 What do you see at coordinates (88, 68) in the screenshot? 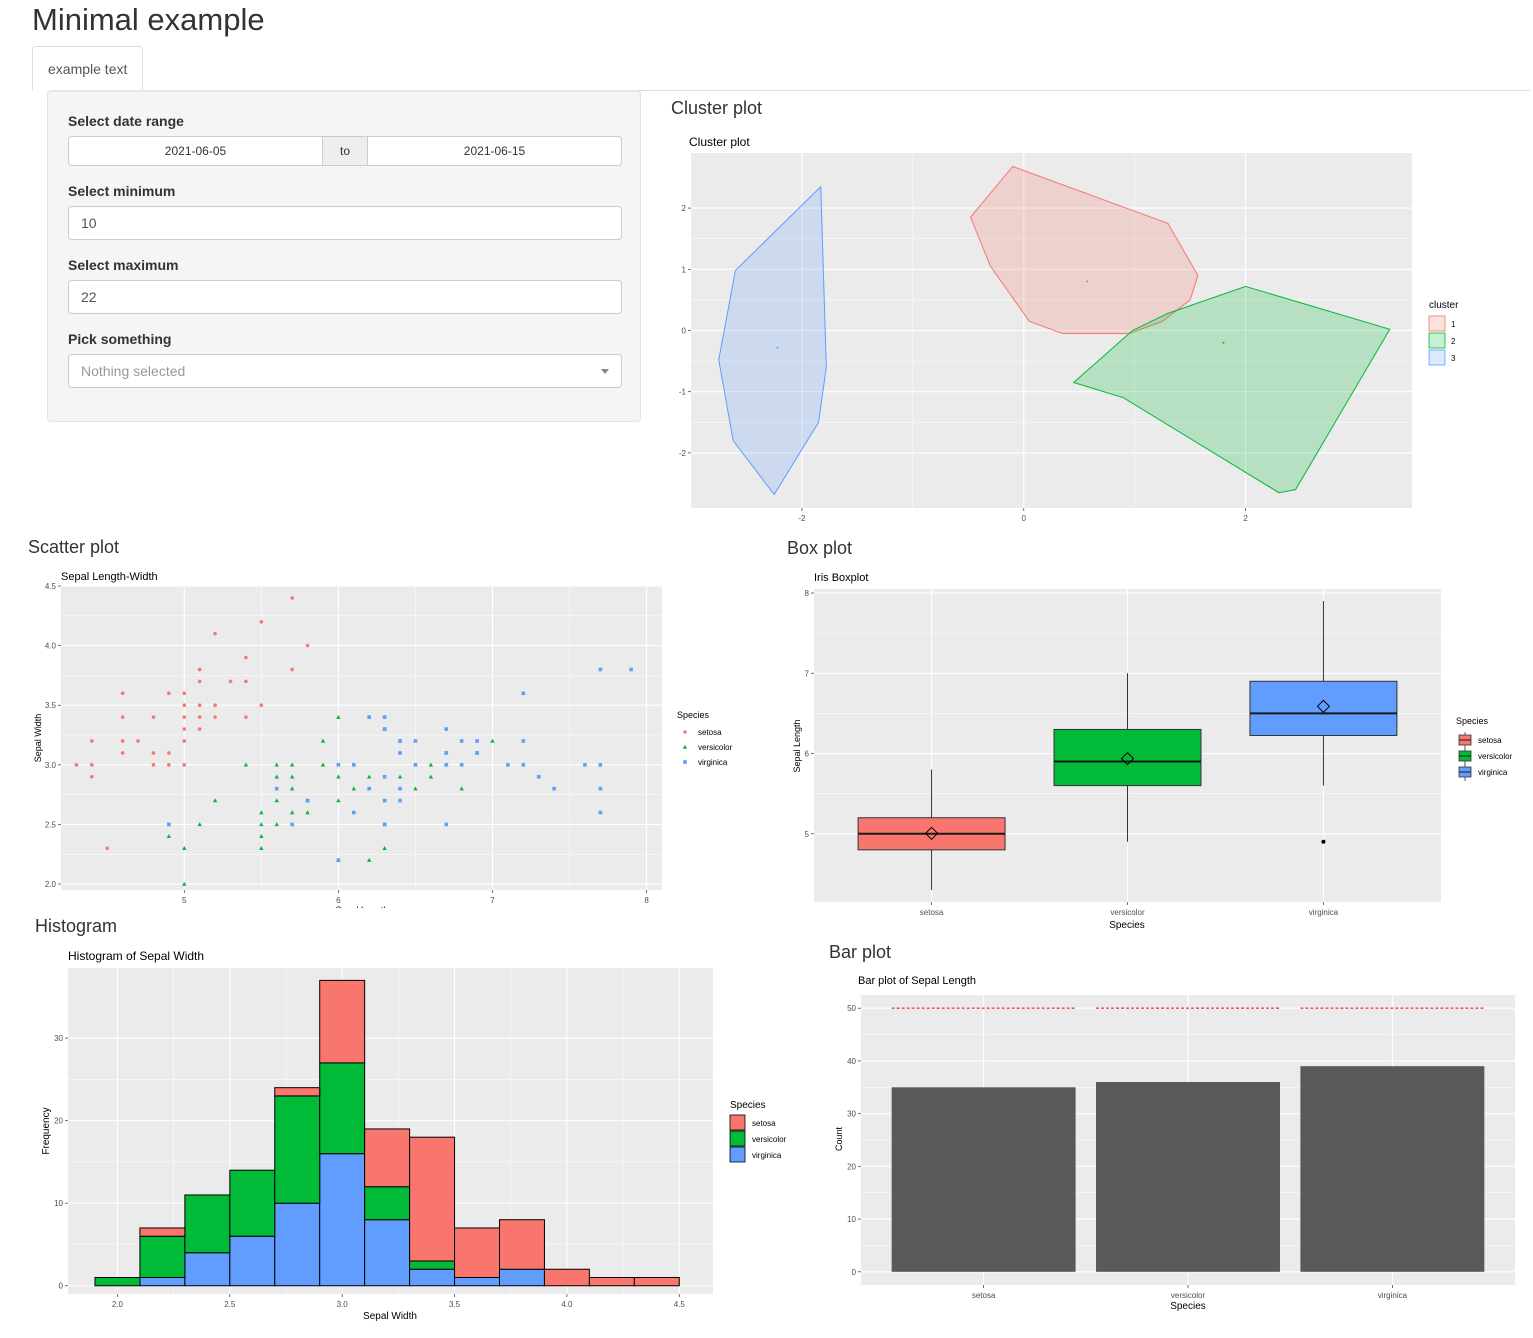
I see `tab-example-text: example text` at bounding box center [88, 68].